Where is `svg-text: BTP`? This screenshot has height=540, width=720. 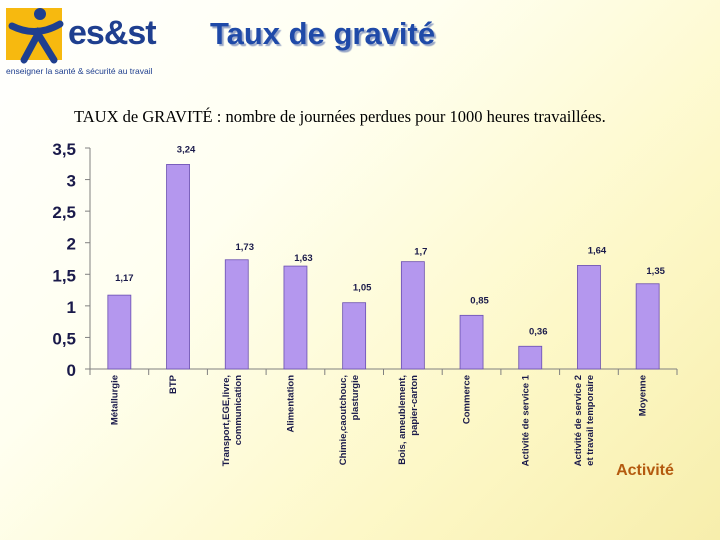 svg-text: BTP is located at coordinates (173, 384).